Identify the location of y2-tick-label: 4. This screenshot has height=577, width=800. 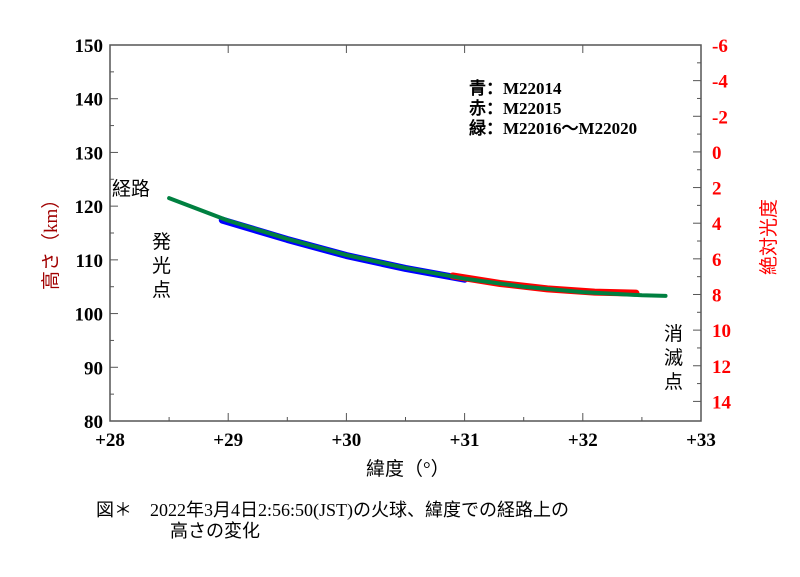
(717, 224).